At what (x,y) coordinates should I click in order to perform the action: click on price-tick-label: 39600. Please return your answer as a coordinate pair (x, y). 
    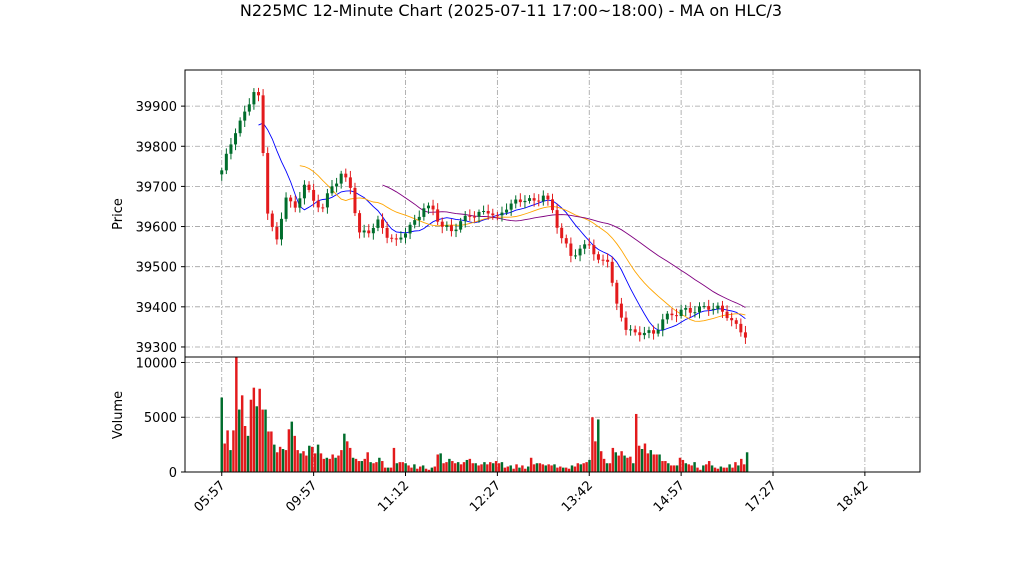
    Looking at the image, I should click on (156, 228).